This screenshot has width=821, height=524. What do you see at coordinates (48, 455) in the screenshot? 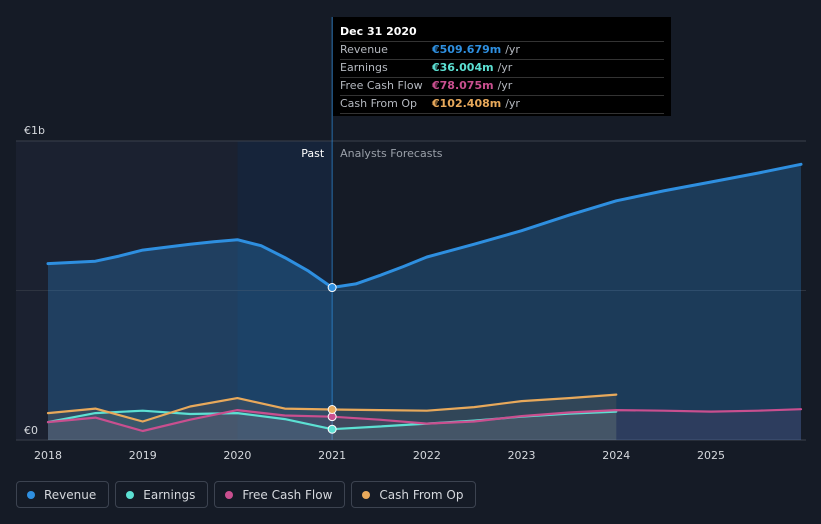
I see `x-tick-label: 2018` at bounding box center [48, 455].